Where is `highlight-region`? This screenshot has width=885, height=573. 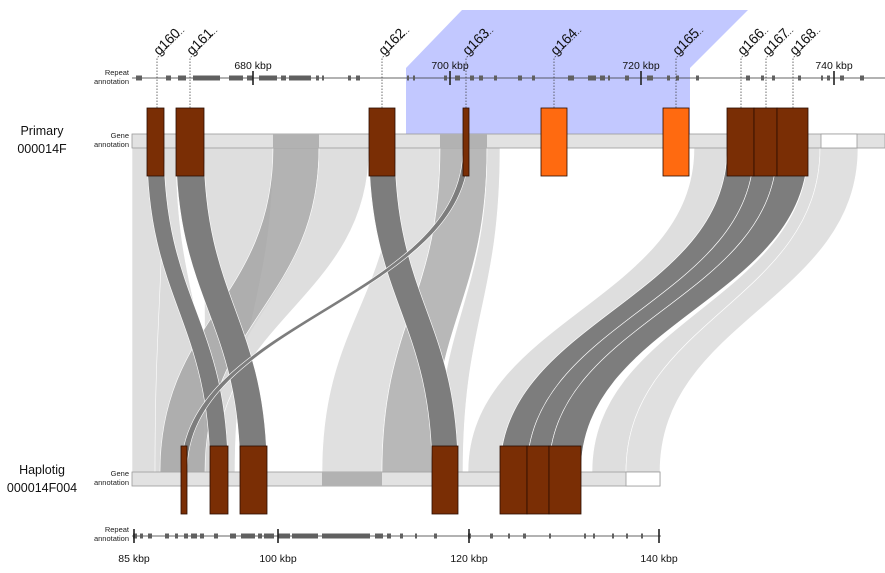 highlight-region is located at coordinates (577, 79).